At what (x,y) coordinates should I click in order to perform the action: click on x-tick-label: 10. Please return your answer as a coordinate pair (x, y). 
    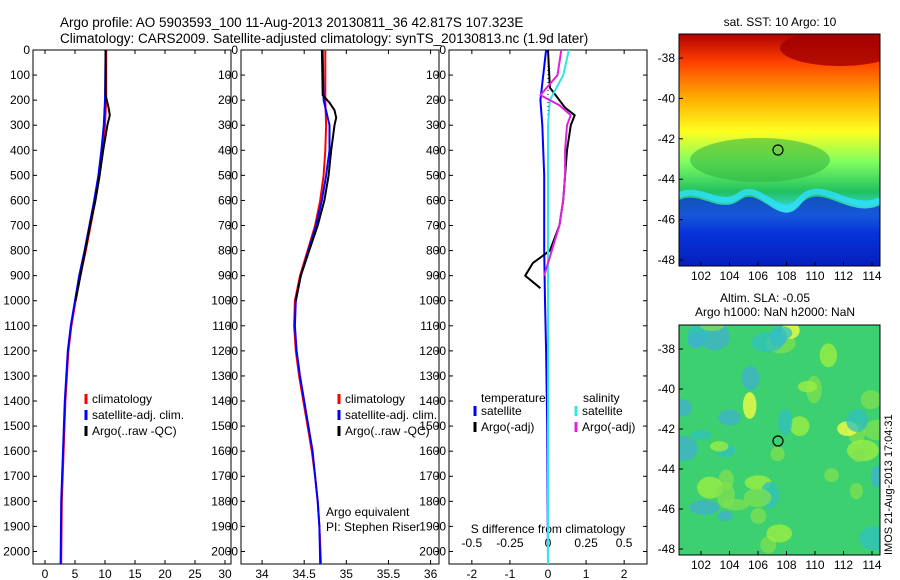
    Looking at the image, I should click on (105, 573).